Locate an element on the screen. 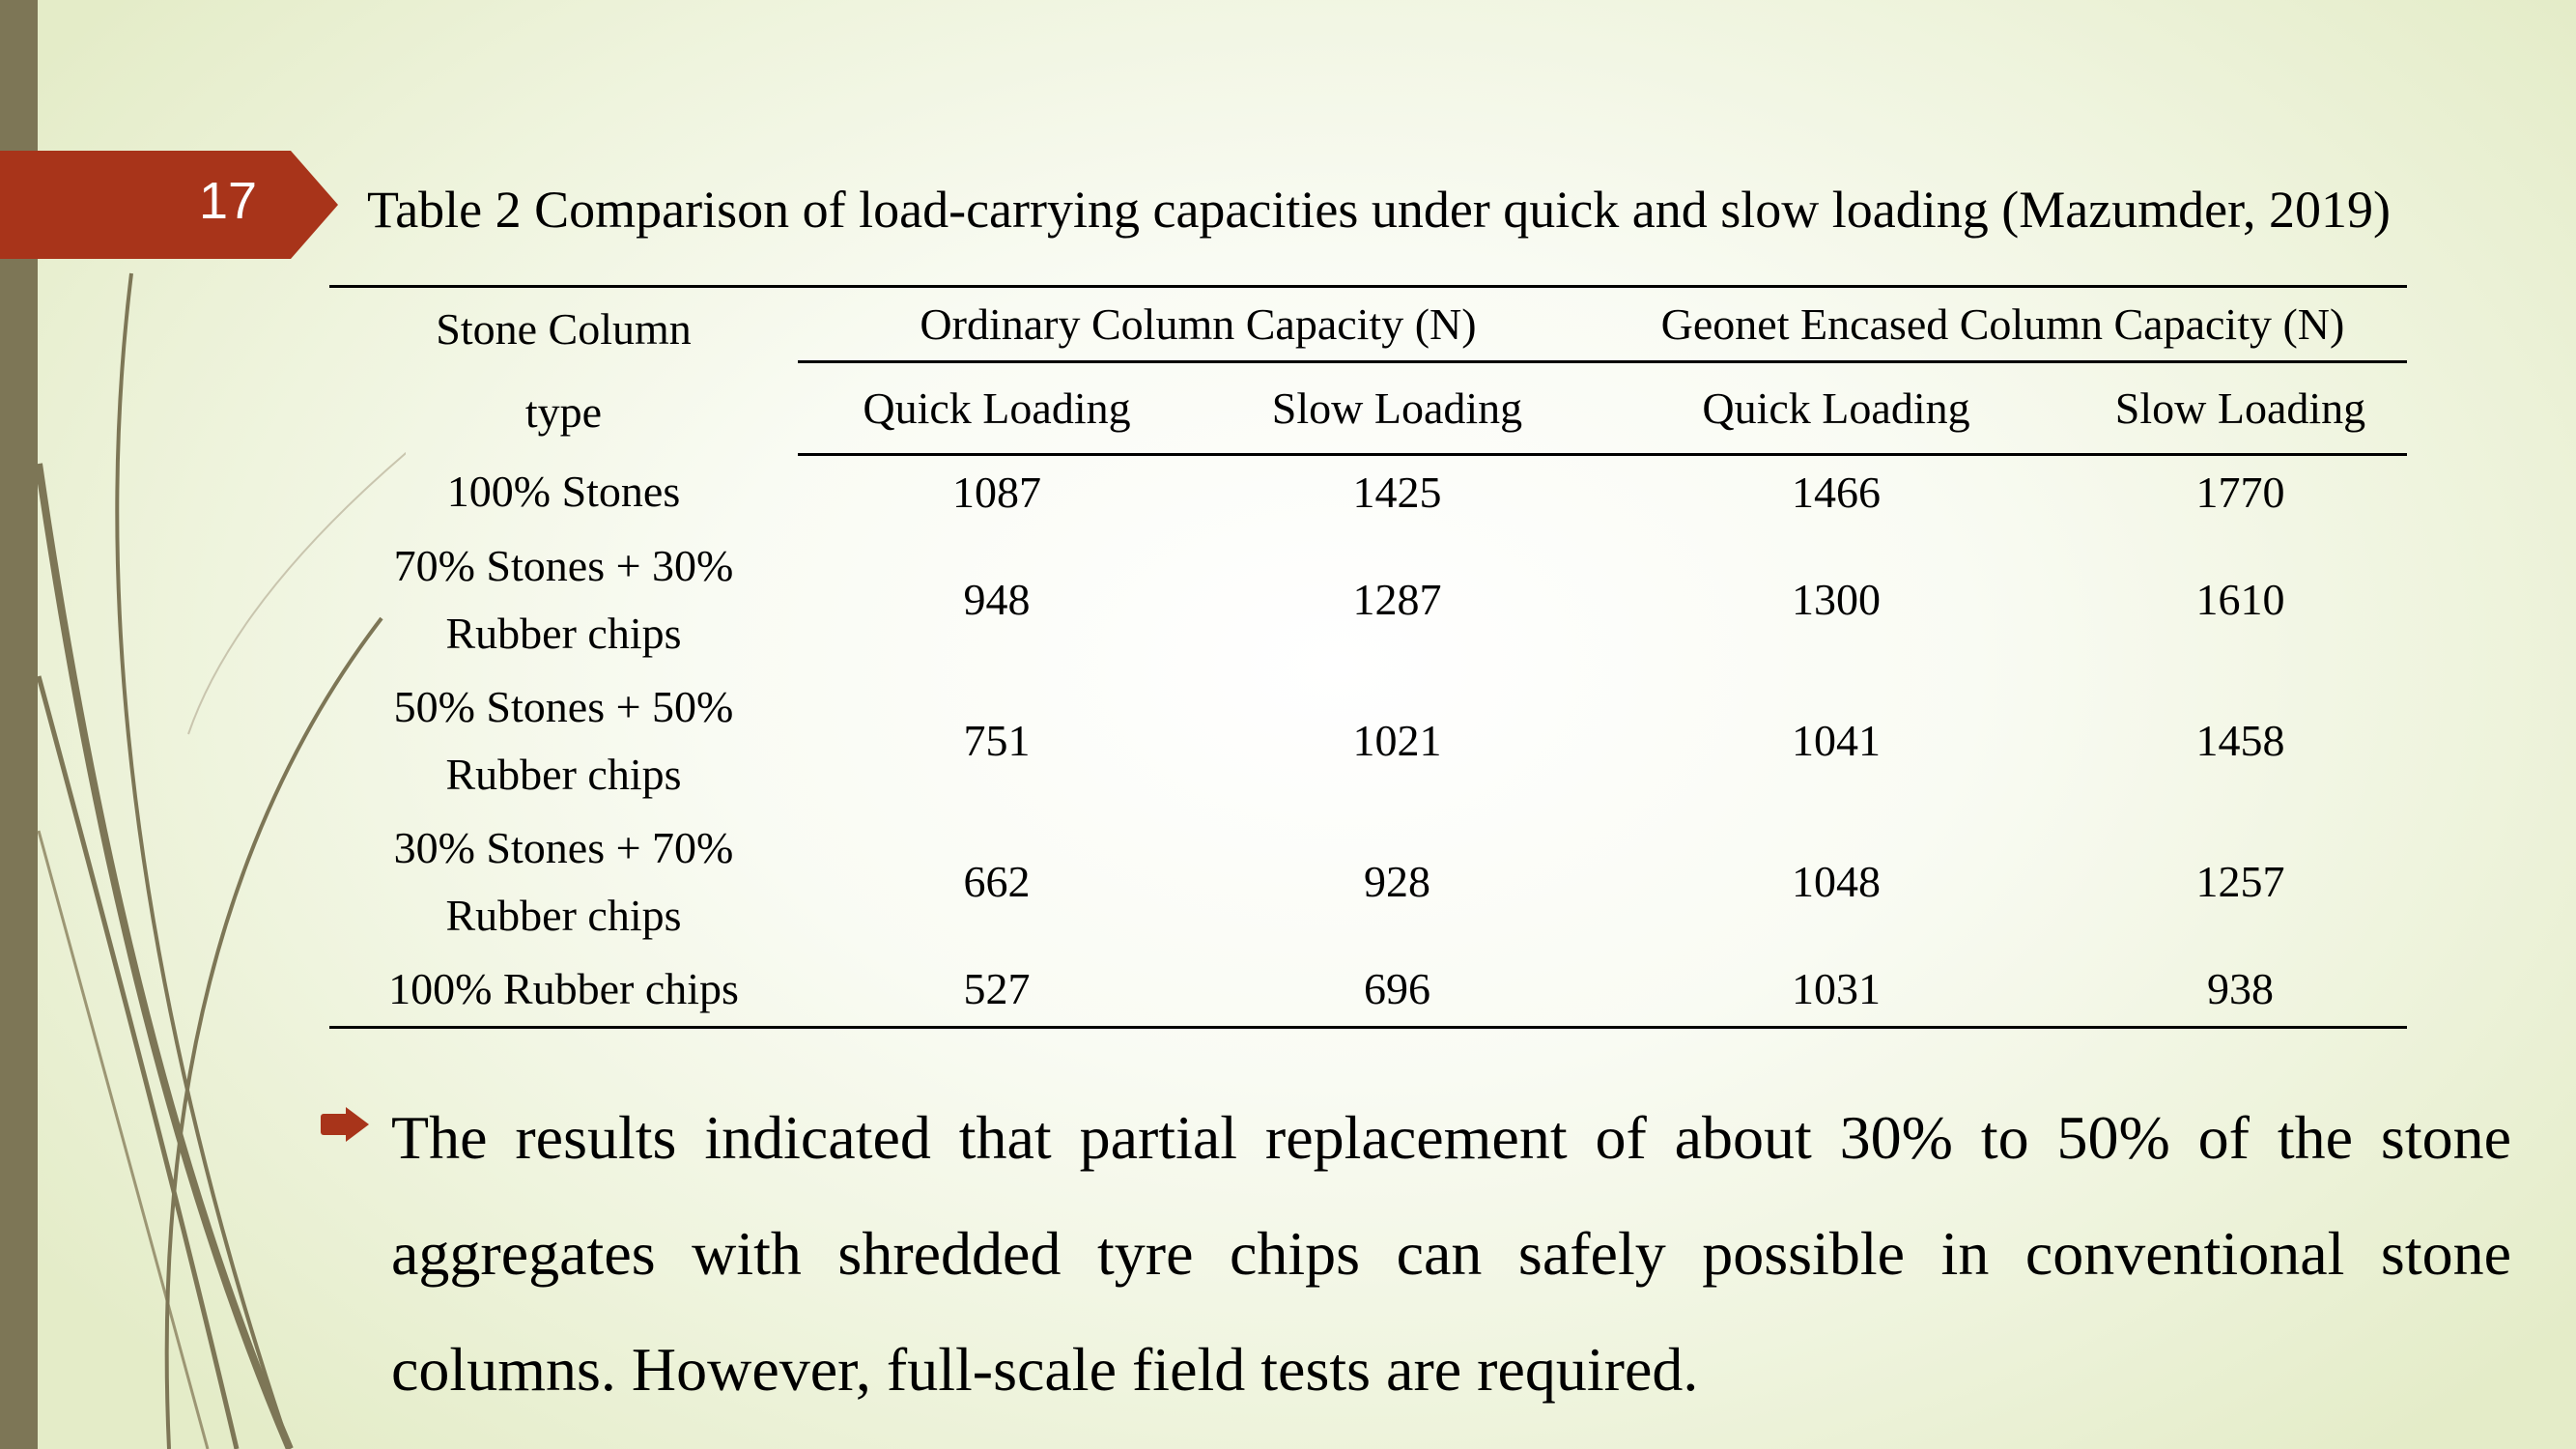  ordinary-quick-value: 751 is located at coordinates (997, 740).